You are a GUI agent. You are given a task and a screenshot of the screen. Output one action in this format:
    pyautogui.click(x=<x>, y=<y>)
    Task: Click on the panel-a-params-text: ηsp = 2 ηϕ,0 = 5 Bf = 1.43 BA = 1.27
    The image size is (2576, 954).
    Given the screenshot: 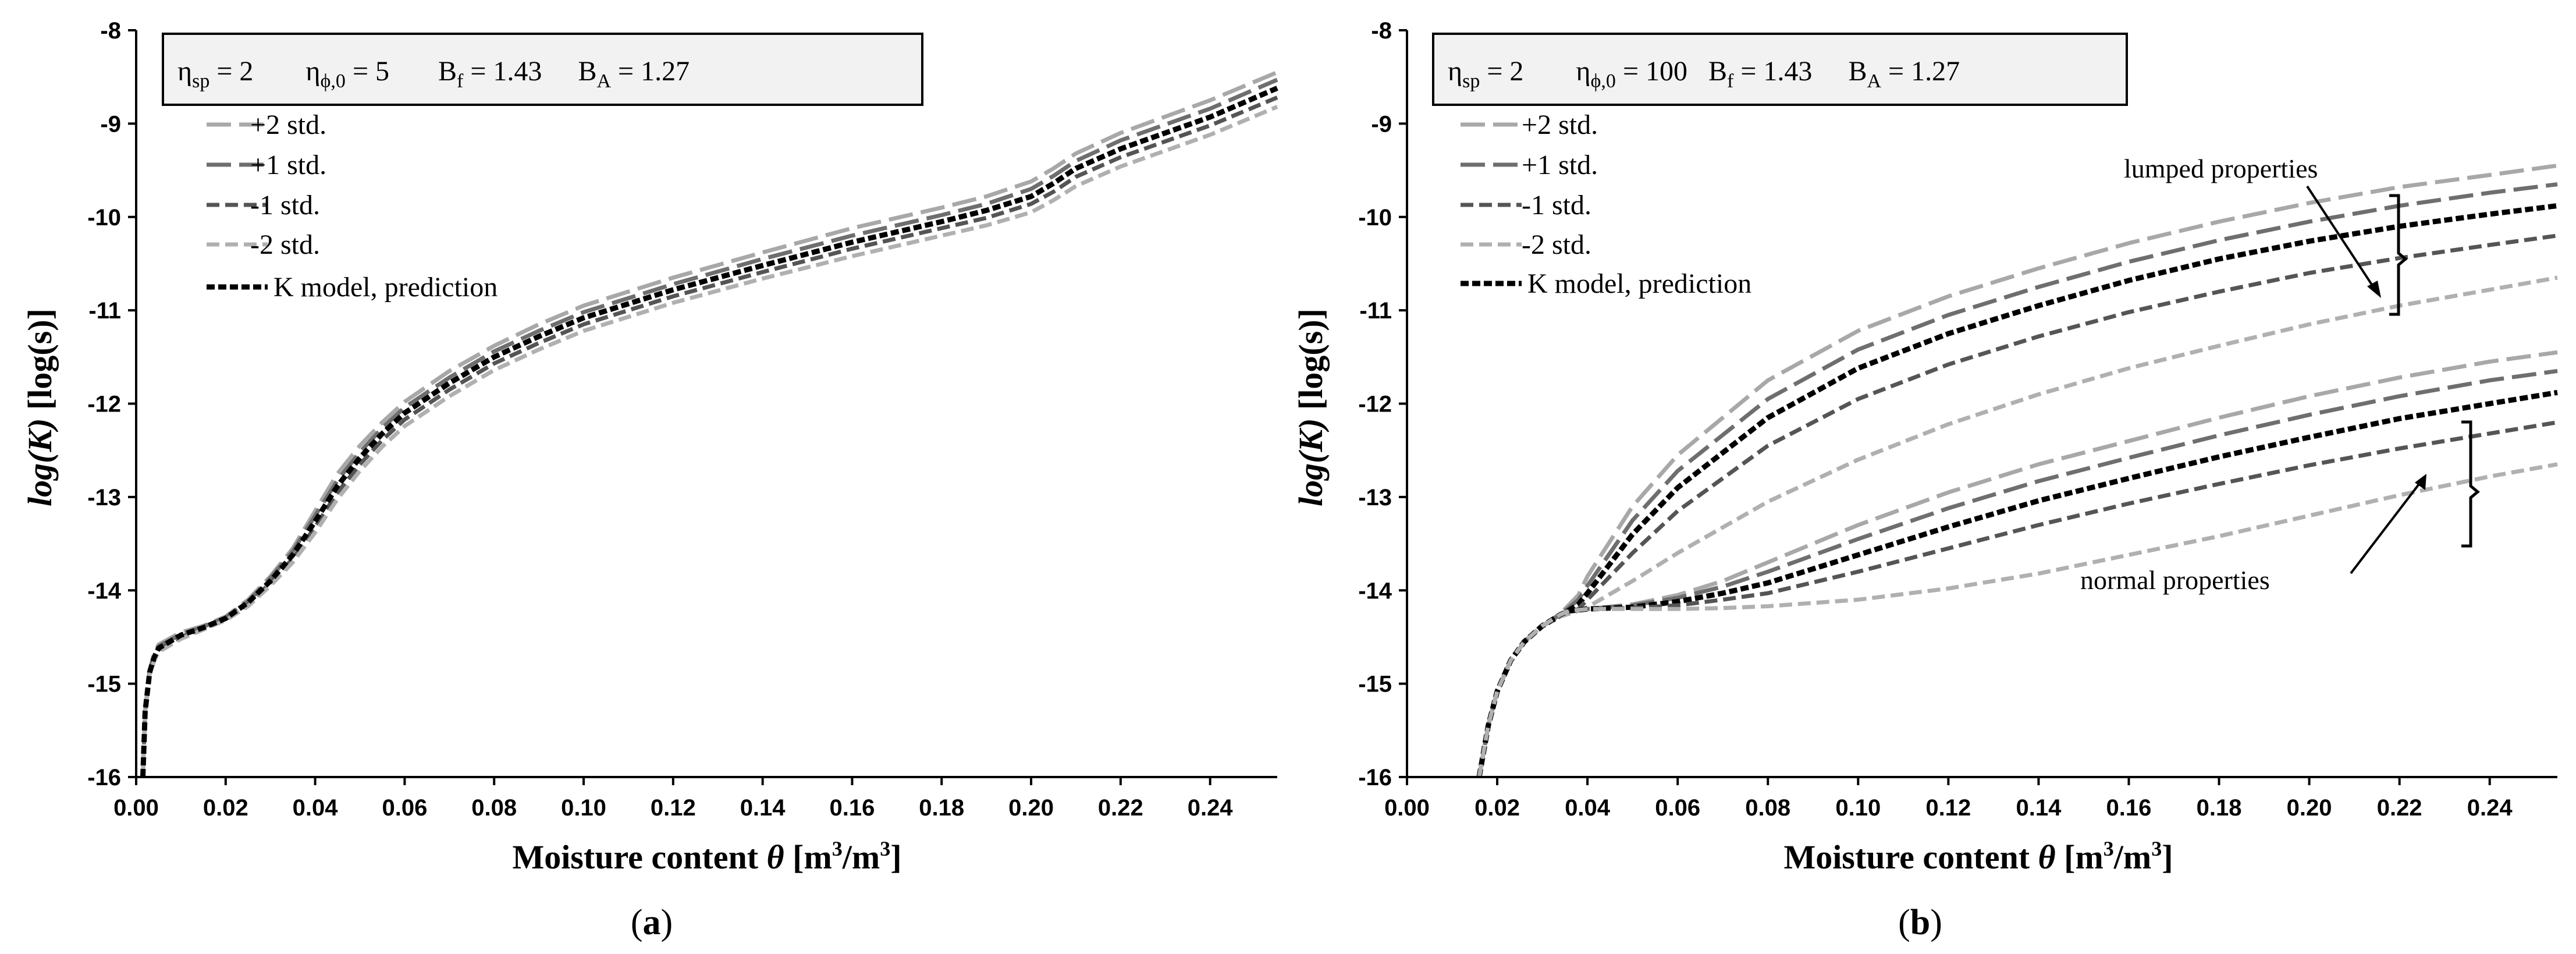 What is the action you would take?
    pyautogui.click(x=434, y=74)
    